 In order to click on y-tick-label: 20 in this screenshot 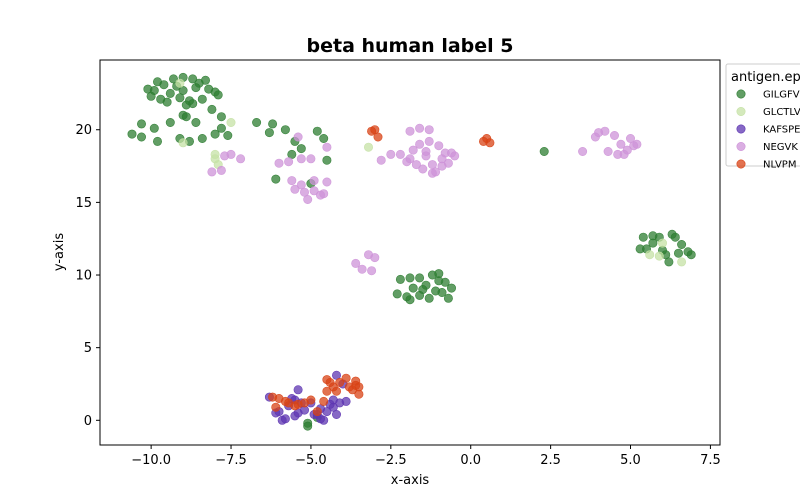, I will do `click(83, 130)`.